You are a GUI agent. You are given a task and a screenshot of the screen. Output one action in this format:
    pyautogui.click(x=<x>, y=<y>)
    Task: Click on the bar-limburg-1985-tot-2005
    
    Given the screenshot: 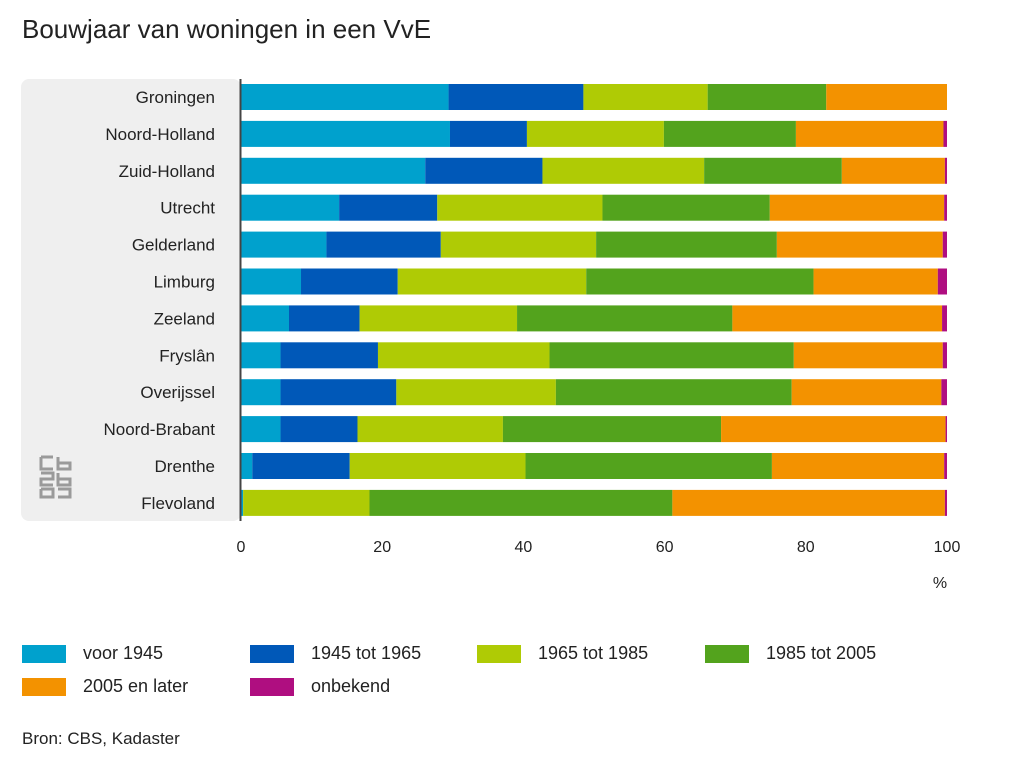 What is the action you would take?
    pyautogui.click(x=700, y=281)
    